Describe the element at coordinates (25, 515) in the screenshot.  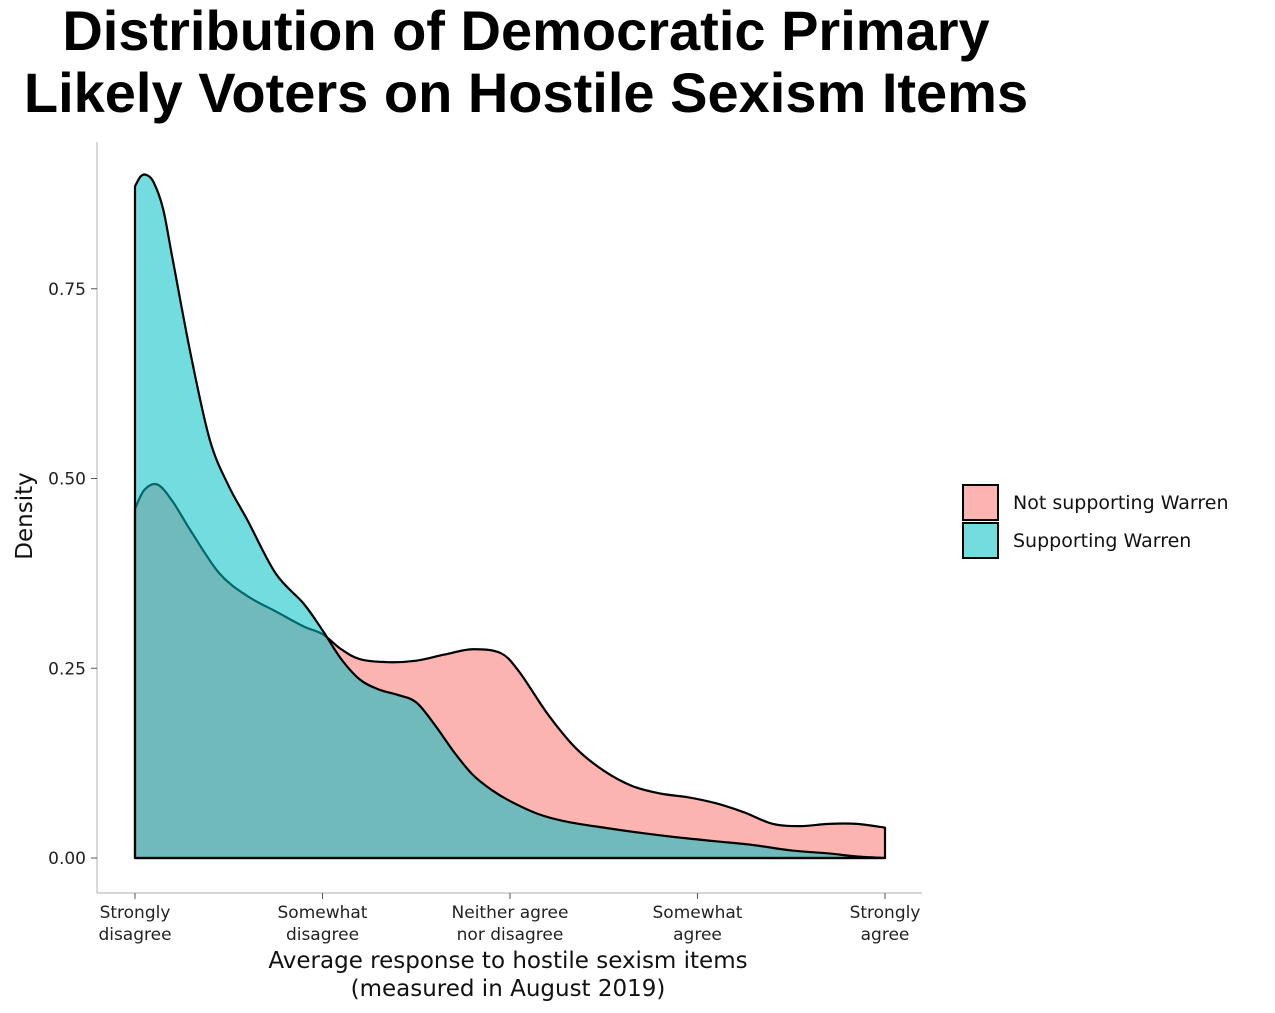
I see `y-axis-title: Density` at that location.